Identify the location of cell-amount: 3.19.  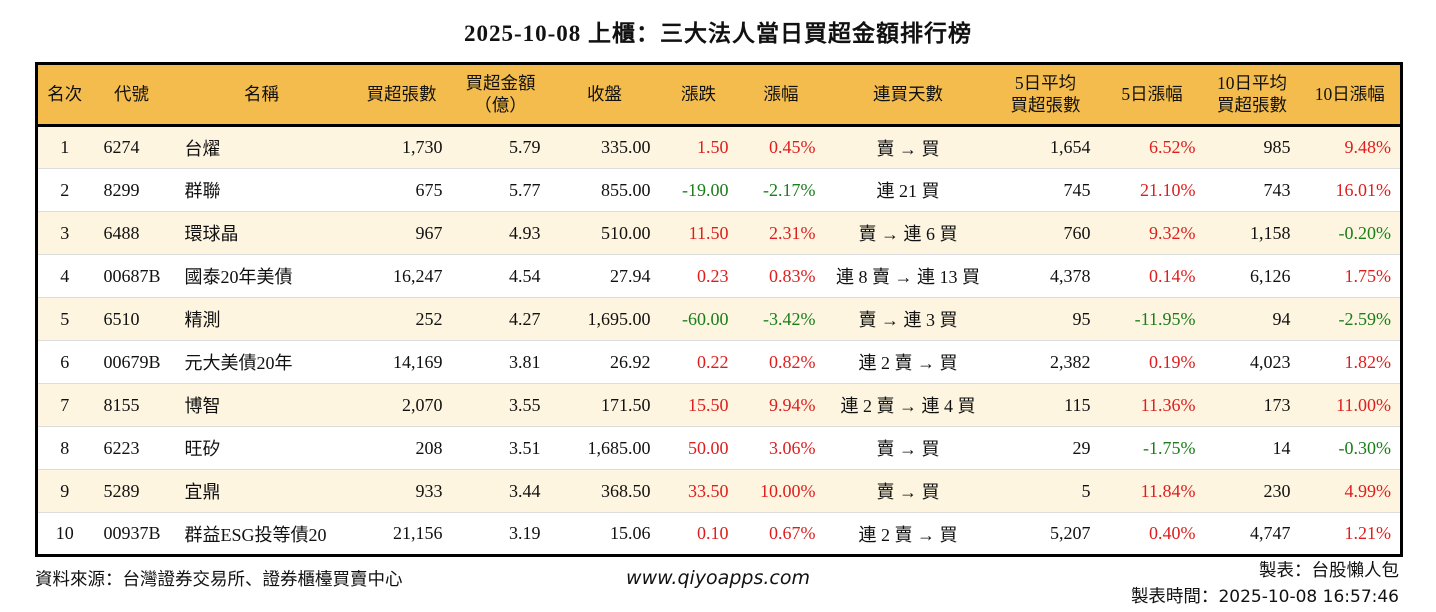
(500, 534).